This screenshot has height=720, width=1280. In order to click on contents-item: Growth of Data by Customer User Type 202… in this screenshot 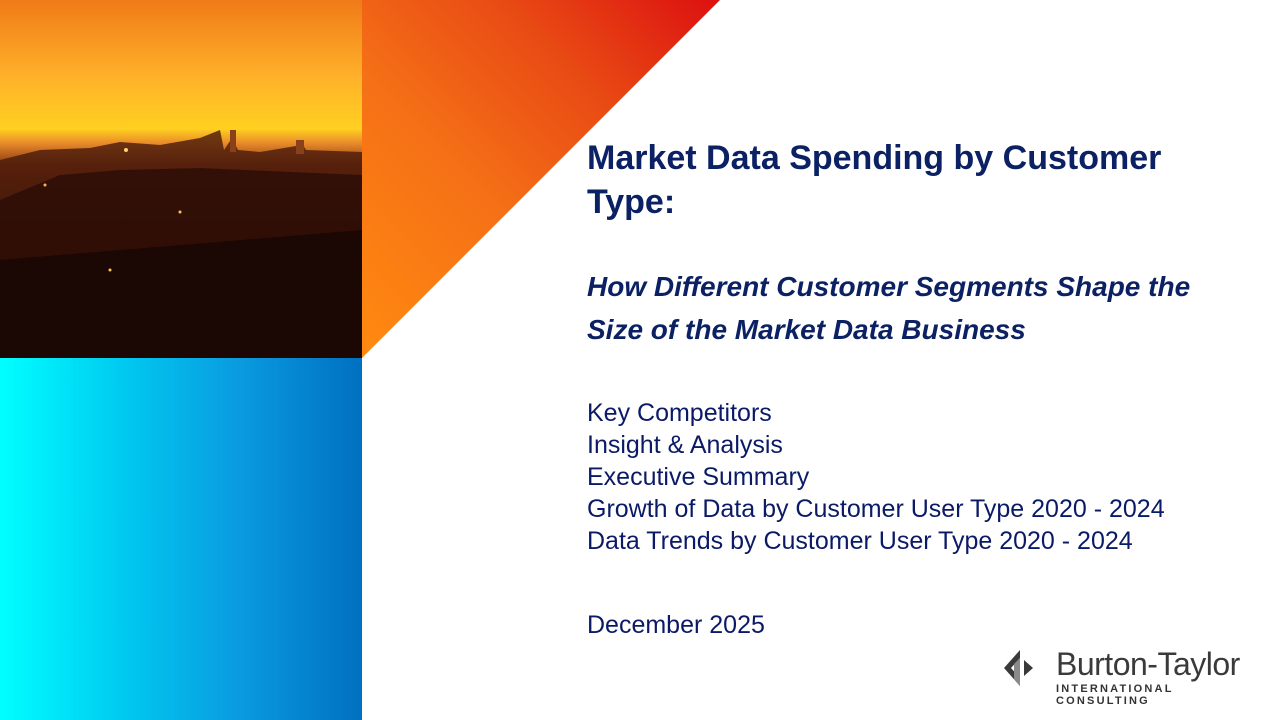, I will do `click(876, 509)`.